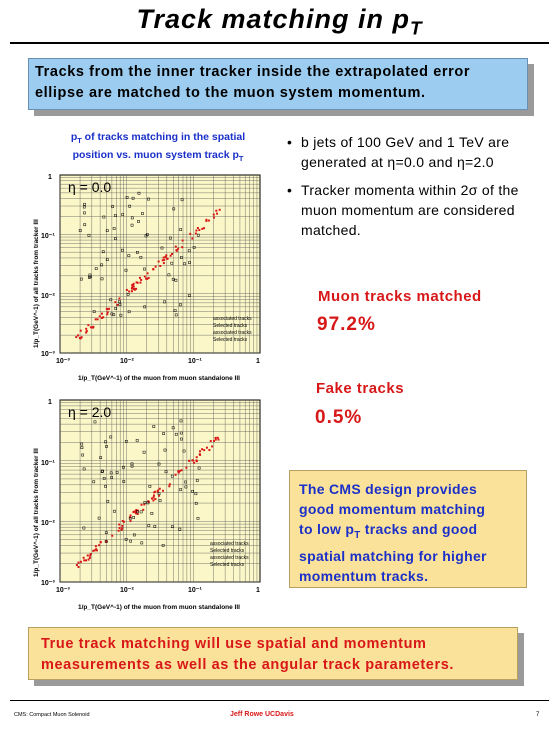  I want to click on muon-matched-value: 97.2%, so click(346, 324).